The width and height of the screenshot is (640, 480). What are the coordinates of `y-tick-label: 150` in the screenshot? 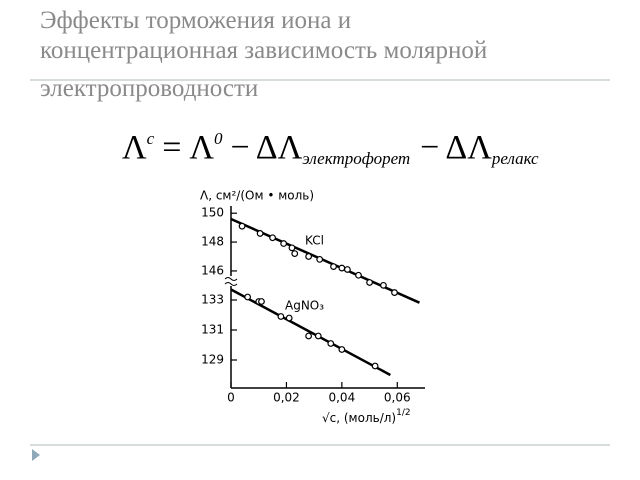 It's located at (212, 213).